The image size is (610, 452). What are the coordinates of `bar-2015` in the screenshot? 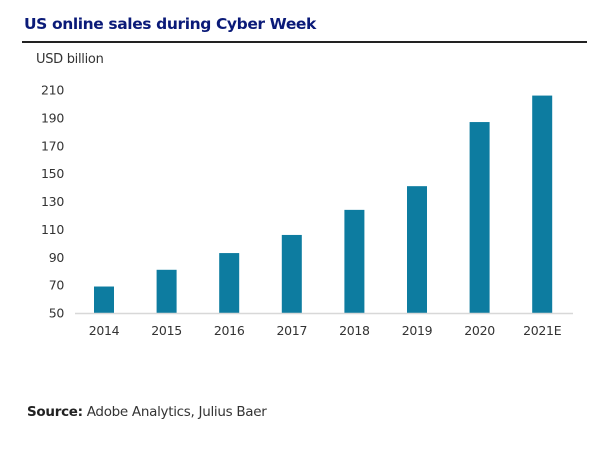 It's located at (166, 291).